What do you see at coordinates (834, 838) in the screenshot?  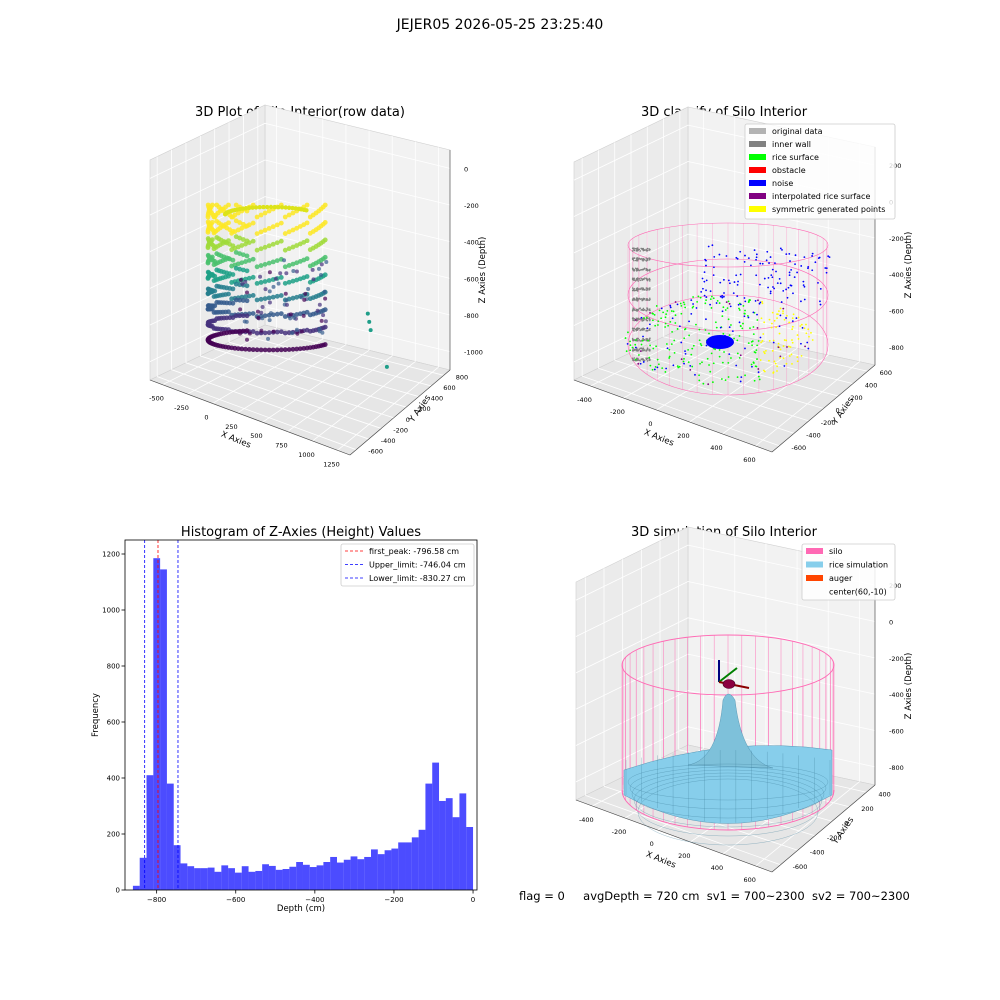 I see `simulation-plot-ytick-label: -200` at bounding box center [834, 838].